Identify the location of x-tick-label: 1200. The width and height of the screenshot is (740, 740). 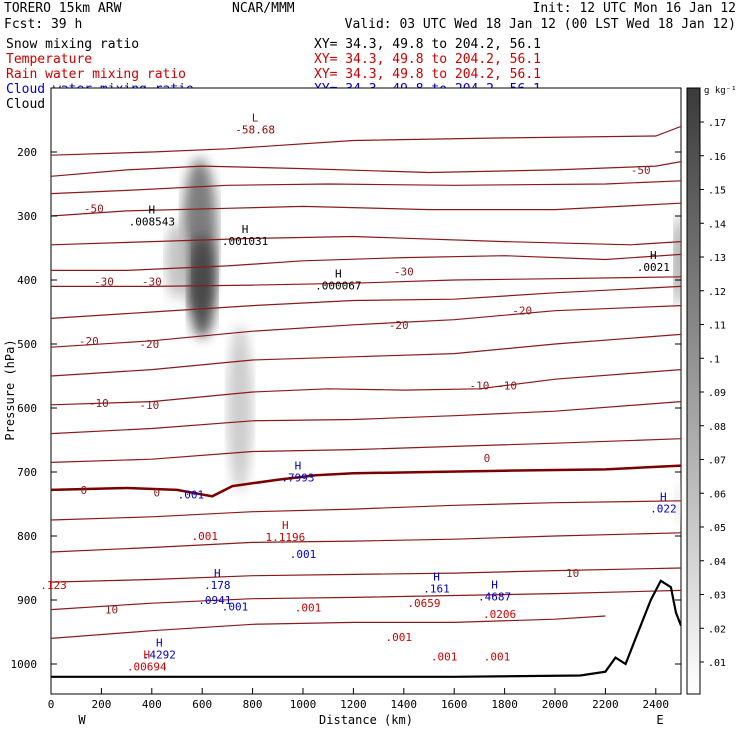
(353, 704).